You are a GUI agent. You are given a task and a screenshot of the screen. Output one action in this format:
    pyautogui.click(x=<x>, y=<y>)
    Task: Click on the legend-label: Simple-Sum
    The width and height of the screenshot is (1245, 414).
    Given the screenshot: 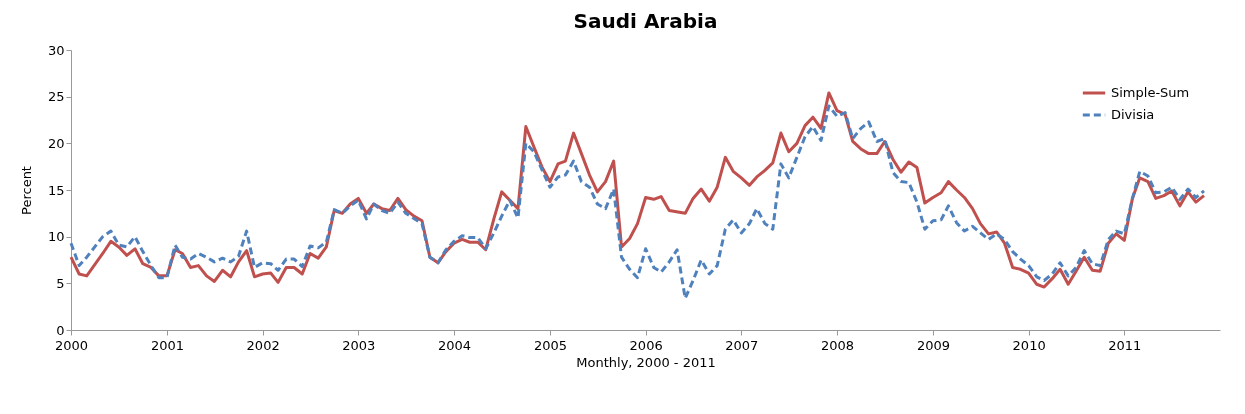 What is the action you would take?
    pyautogui.click(x=1150, y=92)
    